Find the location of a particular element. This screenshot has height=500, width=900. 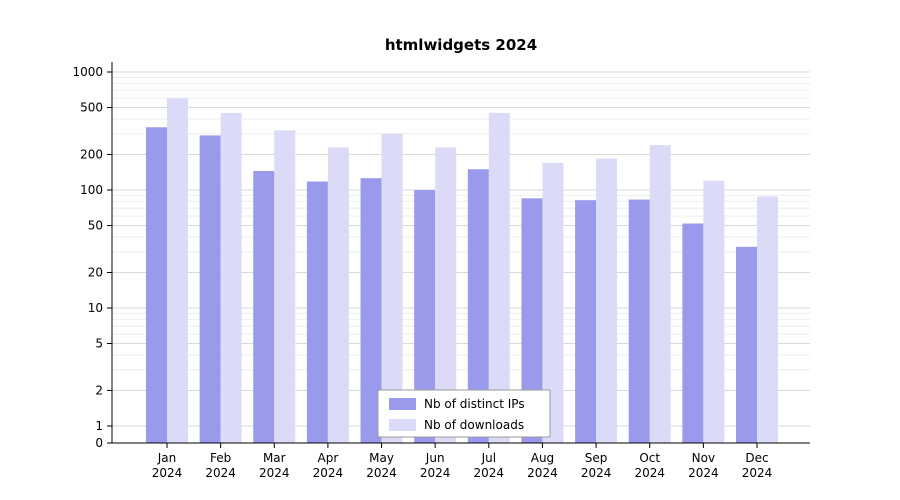

y-axis-tick-label: 1000 is located at coordinates (87, 72).